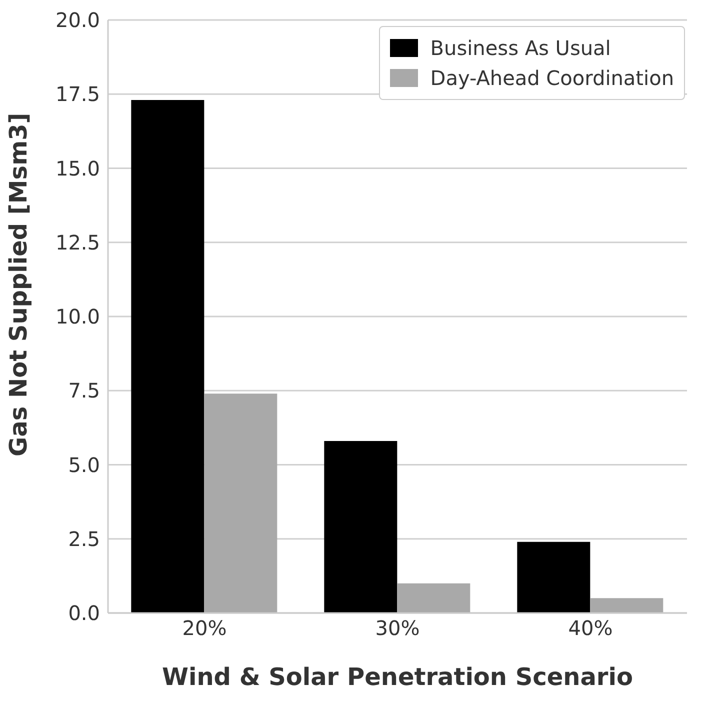 The image size is (705, 711). What do you see at coordinates (77, 20) in the screenshot?
I see `y-tick-label: 20.0` at bounding box center [77, 20].